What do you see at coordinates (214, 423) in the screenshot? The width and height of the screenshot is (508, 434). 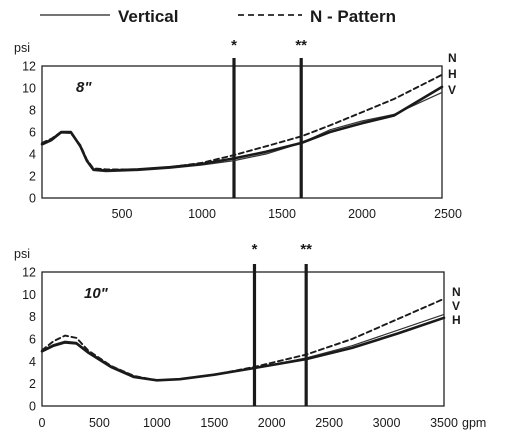 I see `chart-10-x-tick-label: 1500` at bounding box center [214, 423].